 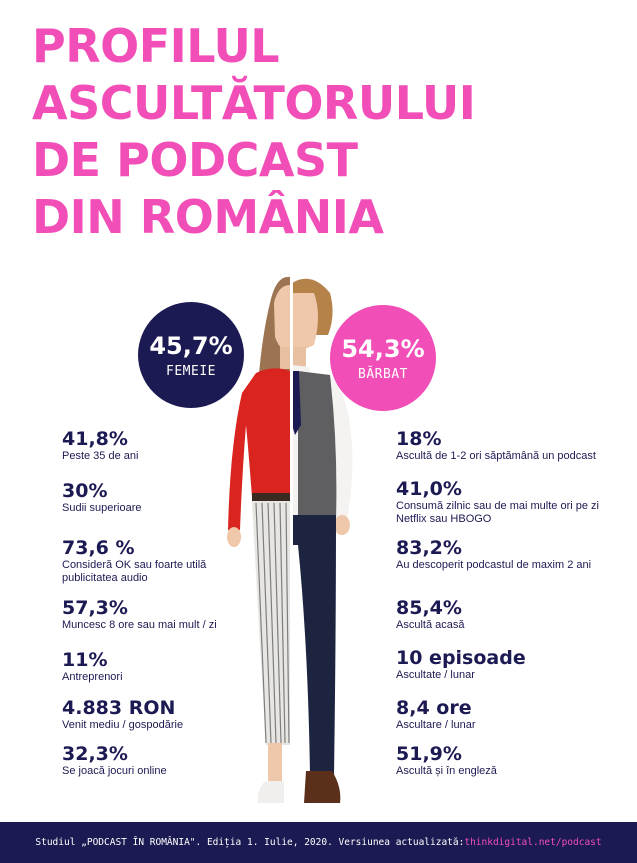 What do you see at coordinates (95, 608) in the screenshot?
I see `stat-value: 57,3%` at bounding box center [95, 608].